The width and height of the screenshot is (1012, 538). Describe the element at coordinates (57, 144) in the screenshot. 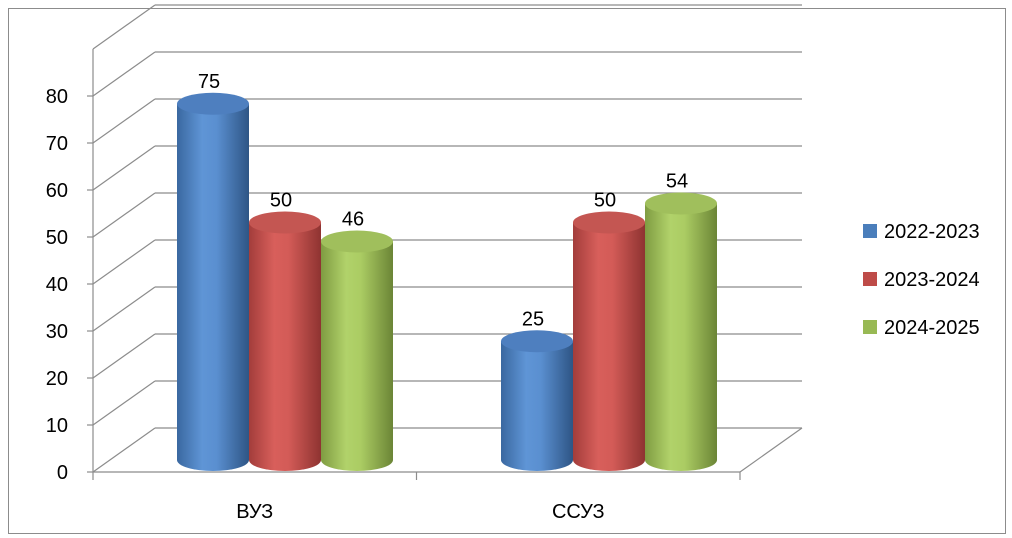

I see `y-tick-label: 70` at that location.